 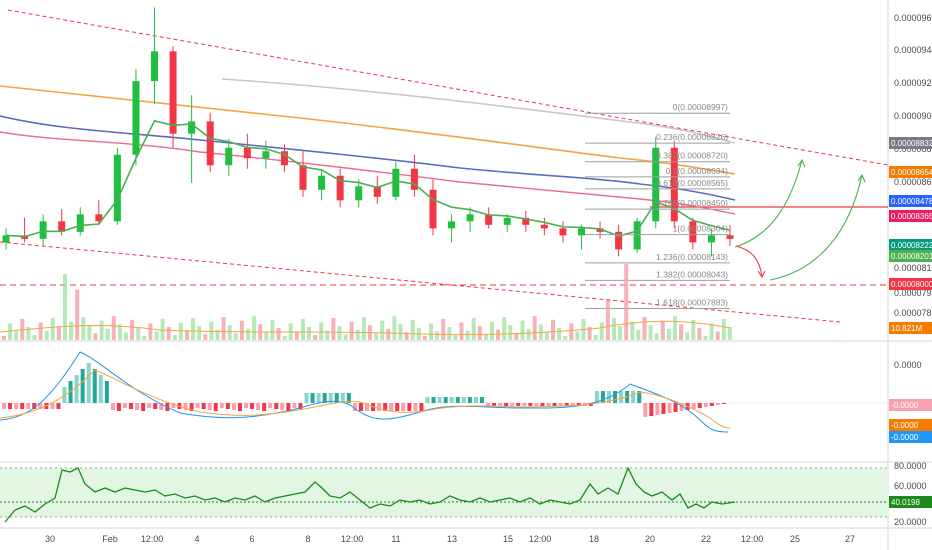 I want to click on fib-label: 0.236(0.00008826), so click(x=692, y=137).